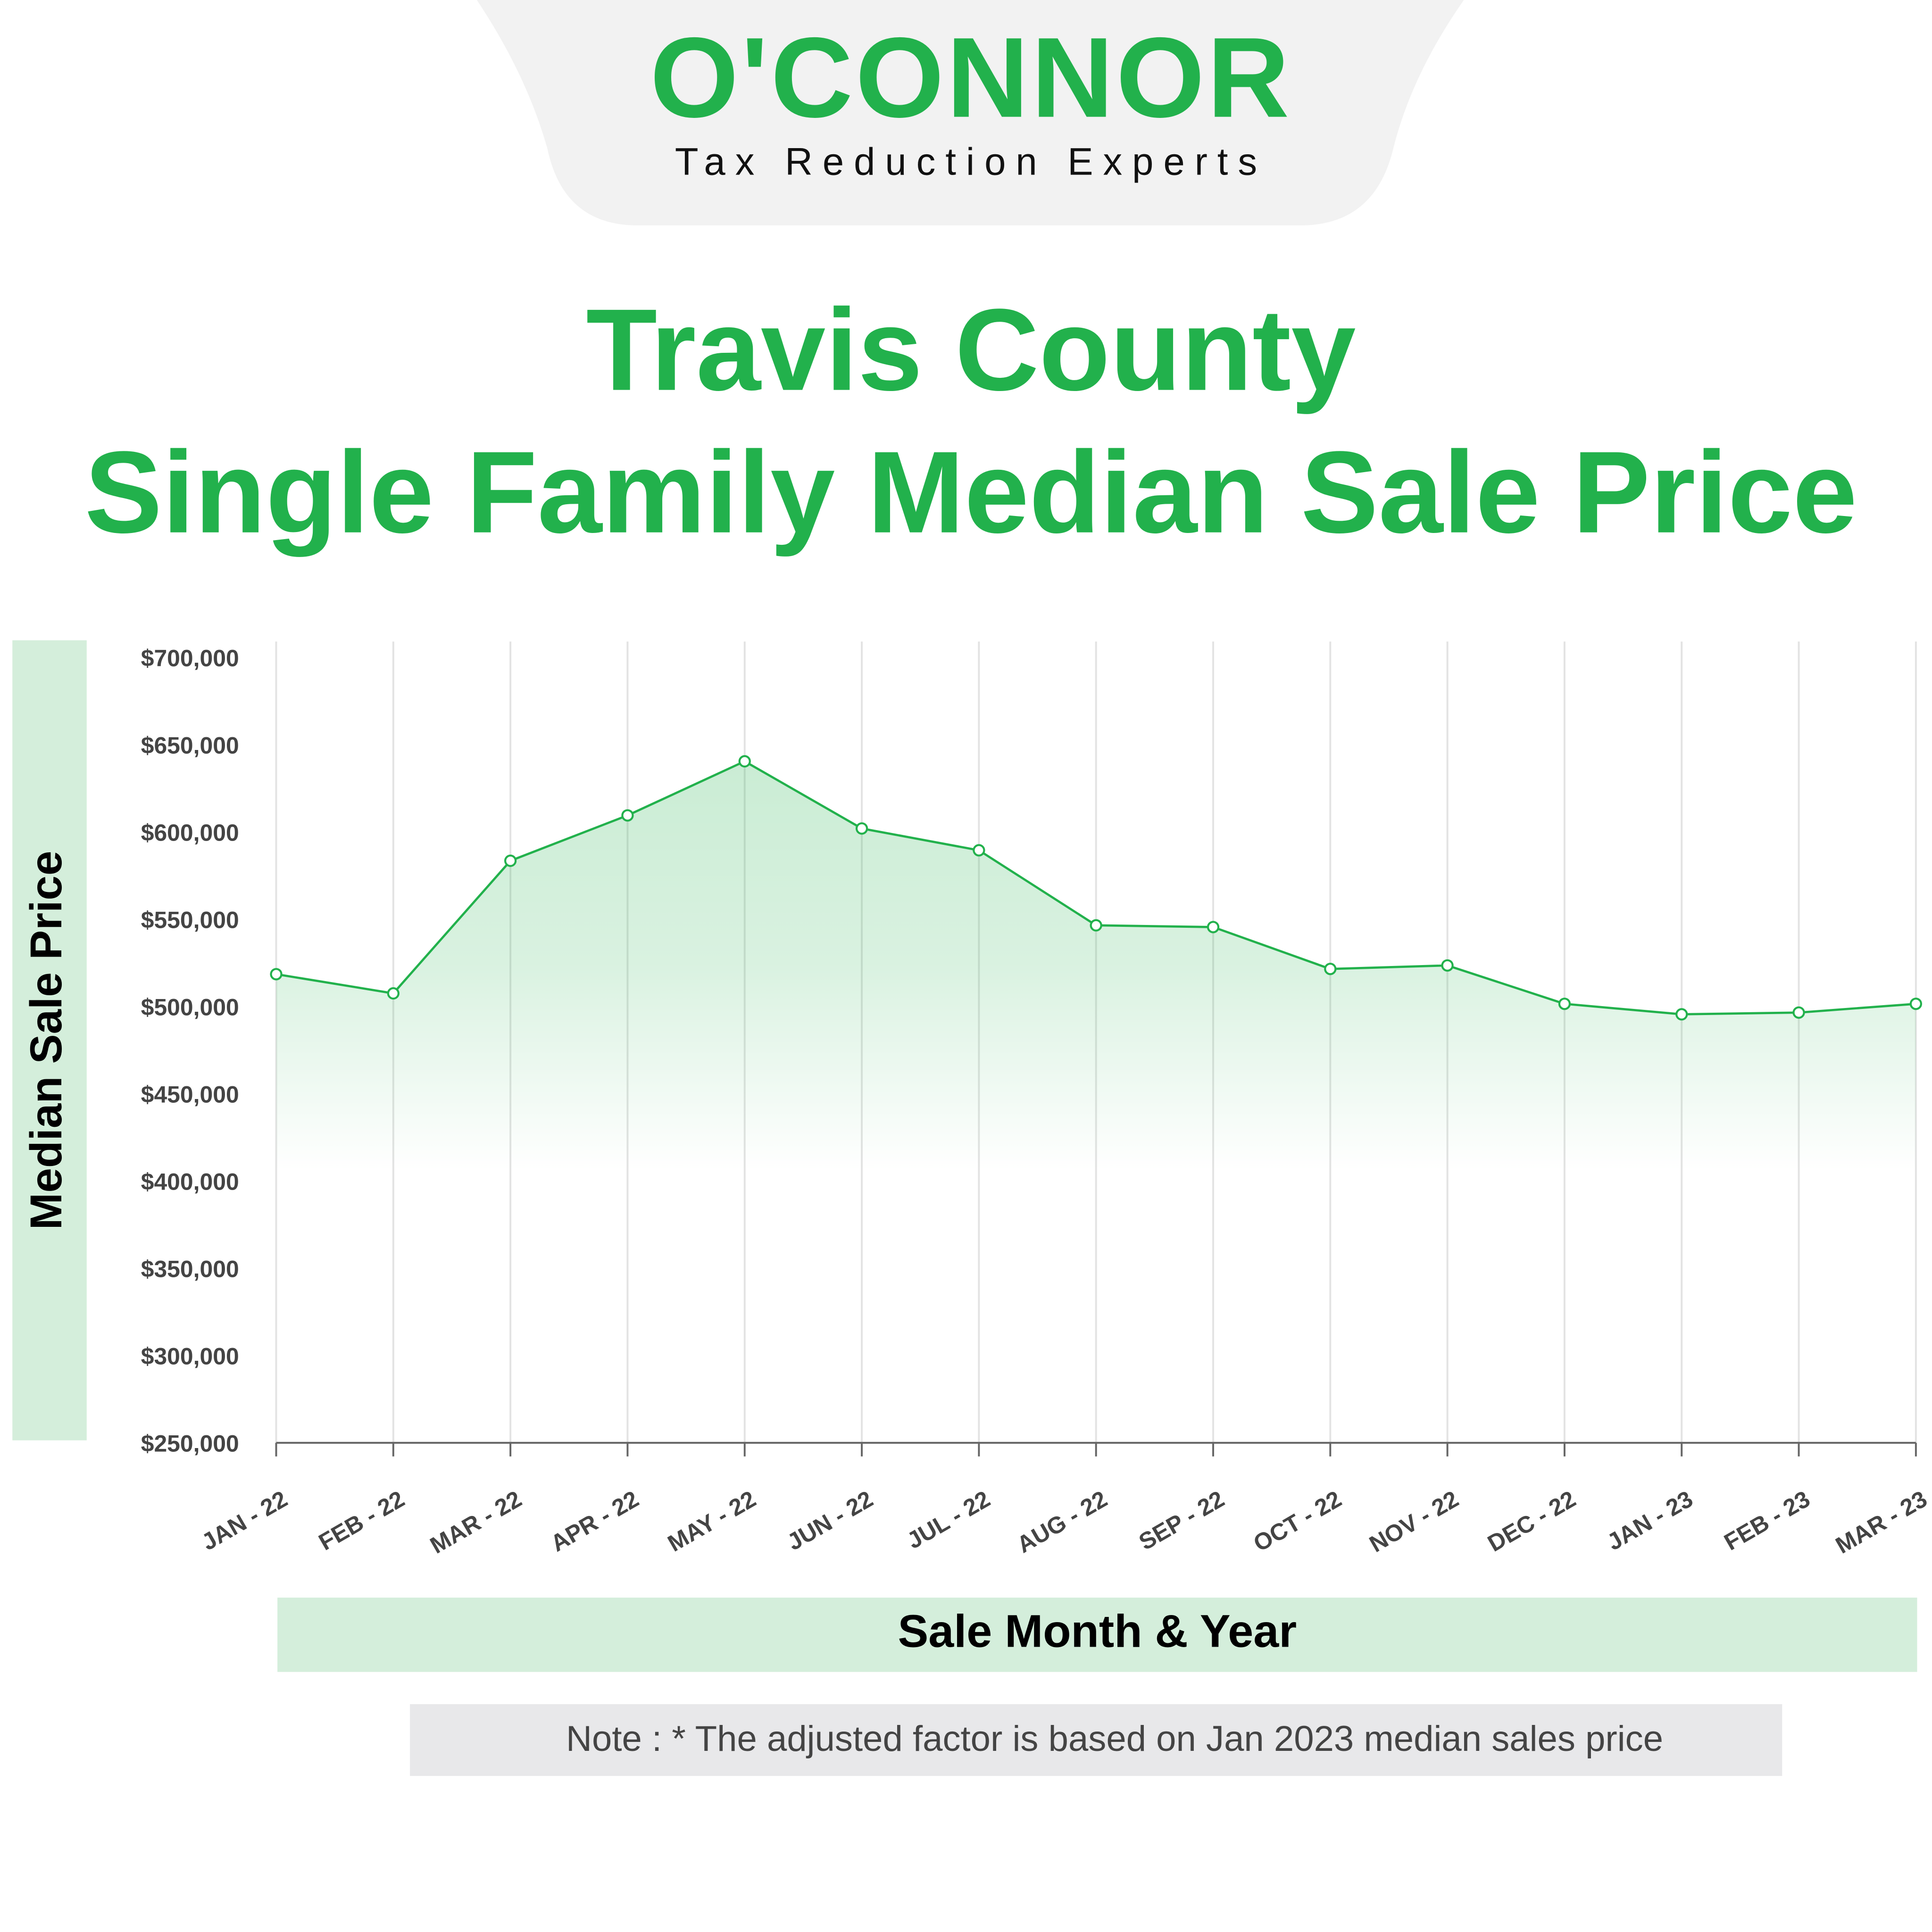 The width and height of the screenshot is (1932, 1932). What do you see at coordinates (190, 1182) in the screenshot?
I see `y-tick-label: $400,000` at bounding box center [190, 1182].